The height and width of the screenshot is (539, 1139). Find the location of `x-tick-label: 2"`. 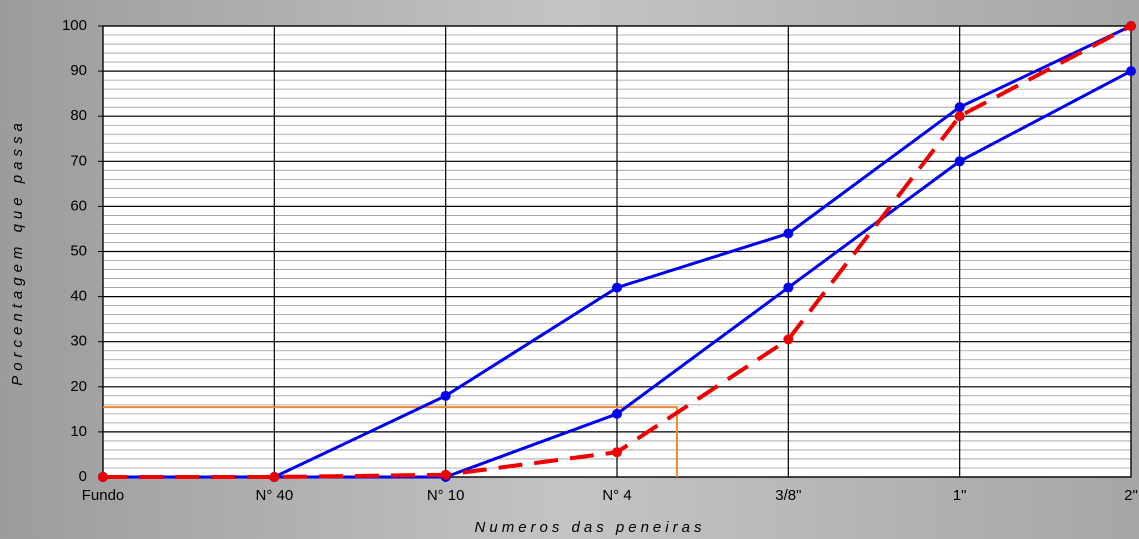

x-tick-label: 2" is located at coordinates (1131, 495).